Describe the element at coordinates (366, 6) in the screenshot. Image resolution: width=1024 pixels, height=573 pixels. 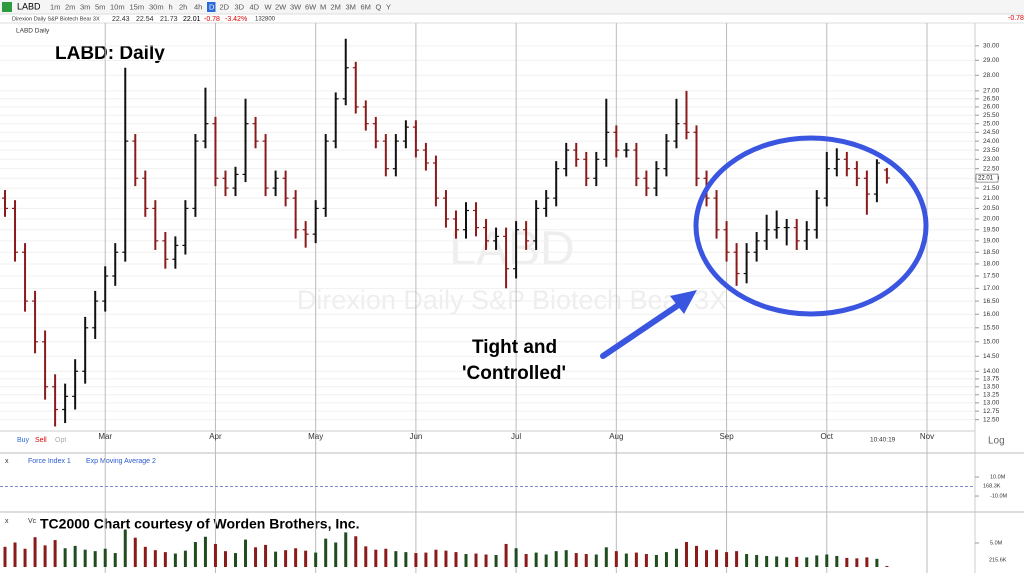
I see `timeframe-button: 6M` at that location.